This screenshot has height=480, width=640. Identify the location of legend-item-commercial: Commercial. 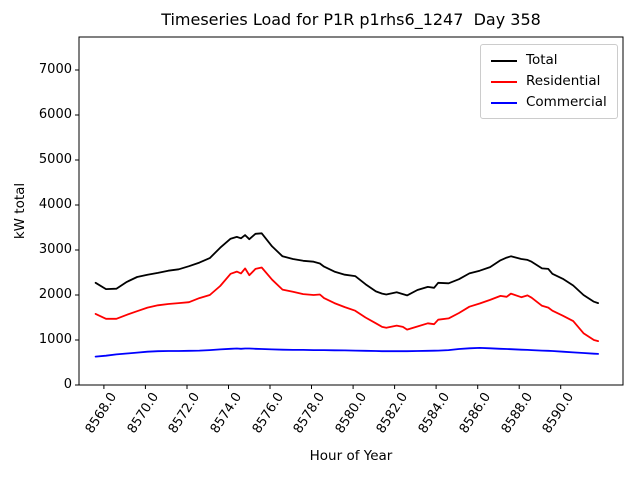
(549, 102).